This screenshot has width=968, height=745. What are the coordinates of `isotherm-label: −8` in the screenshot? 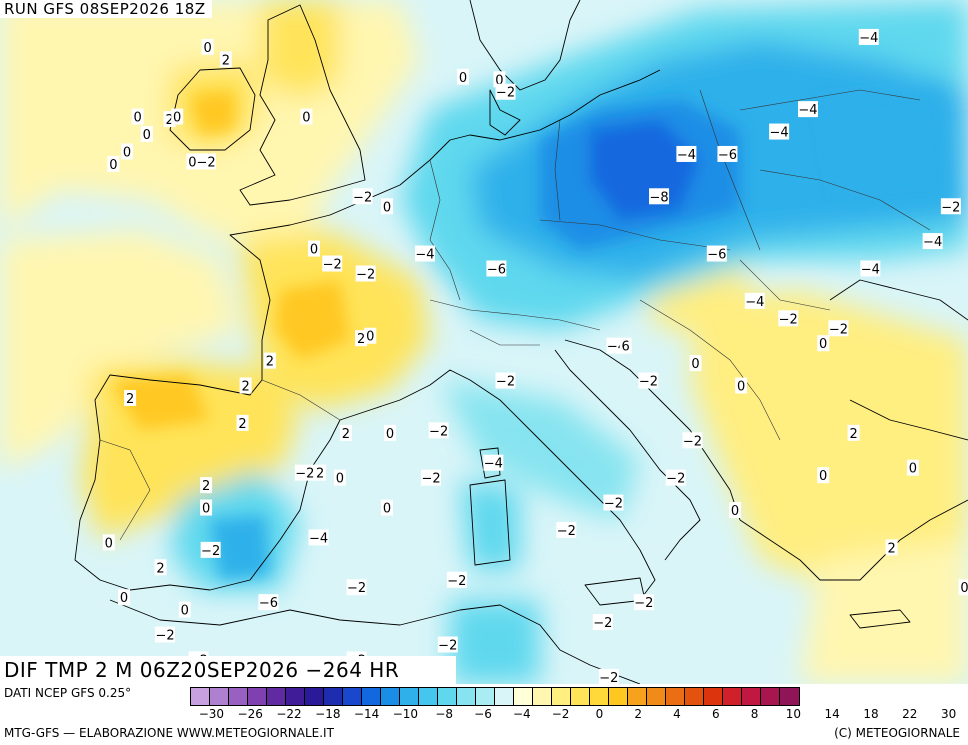 It's located at (659, 196).